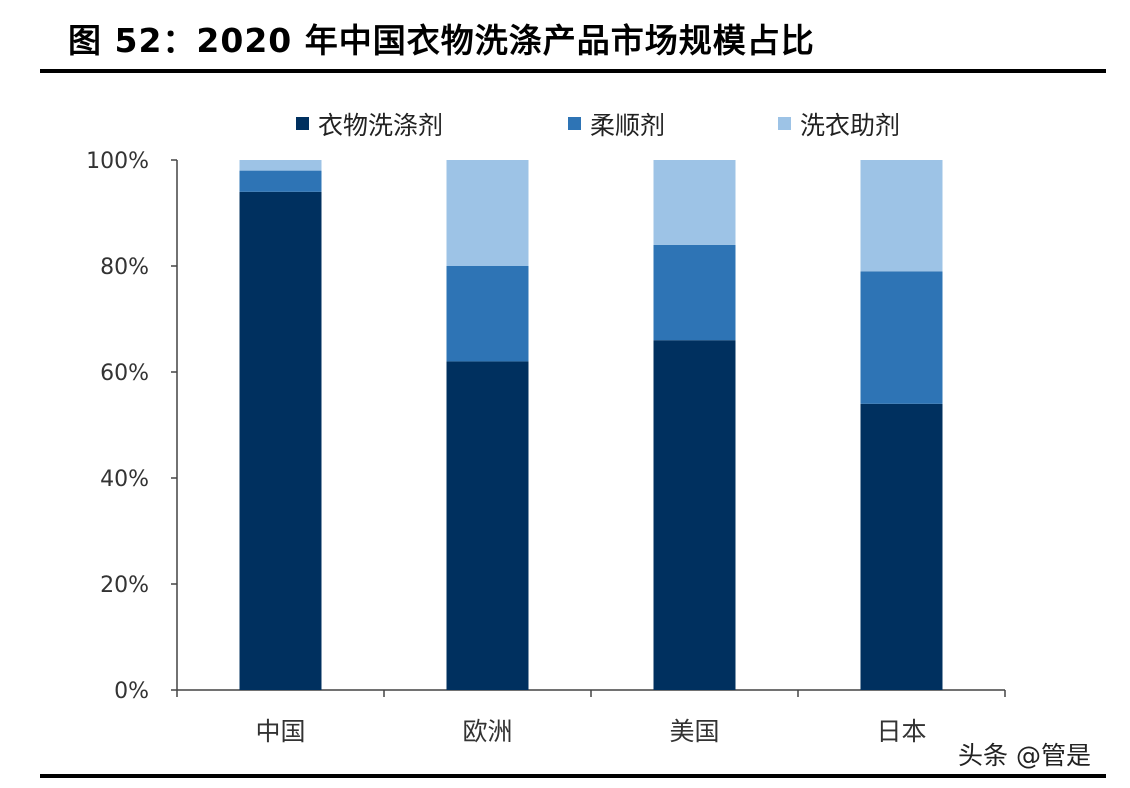  Describe the element at coordinates (487, 731) in the screenshot. I see `x-tick-label: 欧洲` at that location.